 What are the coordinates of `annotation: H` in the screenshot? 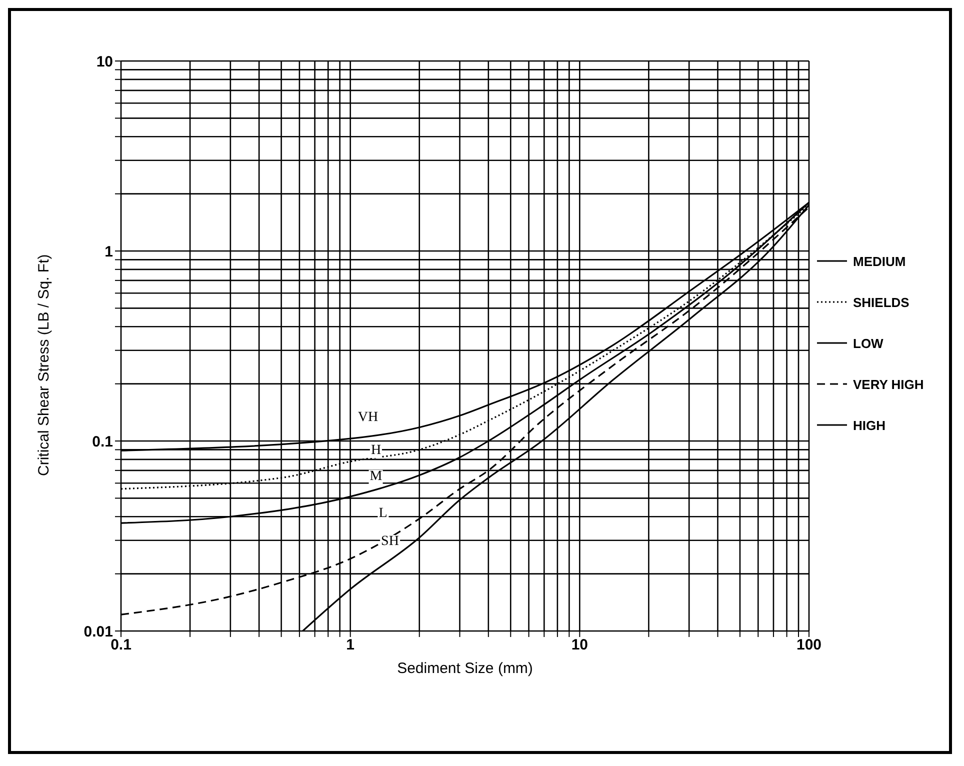 It's located at (376, 450).